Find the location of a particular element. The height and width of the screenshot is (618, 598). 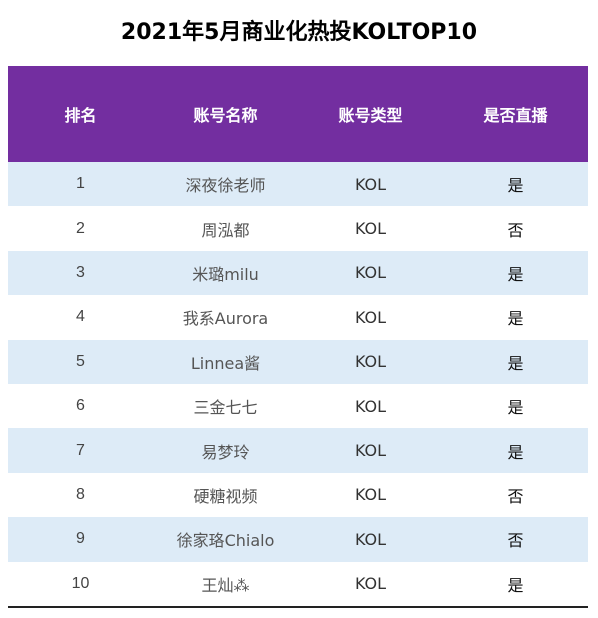

account-name-cell: Linnea酱 is located at coordinates (225, 363).